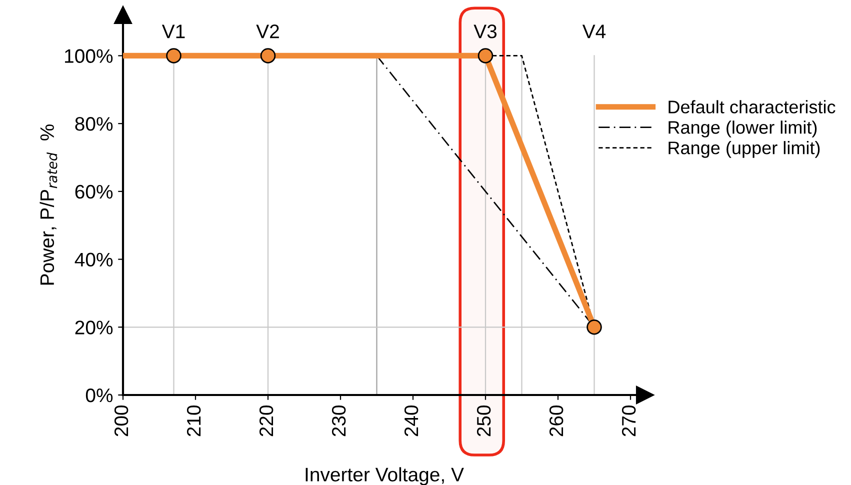 Image resolution: width=851 pixels, height=485 pixels. I want to click on ref-line-label: V1, so click(173, 31).